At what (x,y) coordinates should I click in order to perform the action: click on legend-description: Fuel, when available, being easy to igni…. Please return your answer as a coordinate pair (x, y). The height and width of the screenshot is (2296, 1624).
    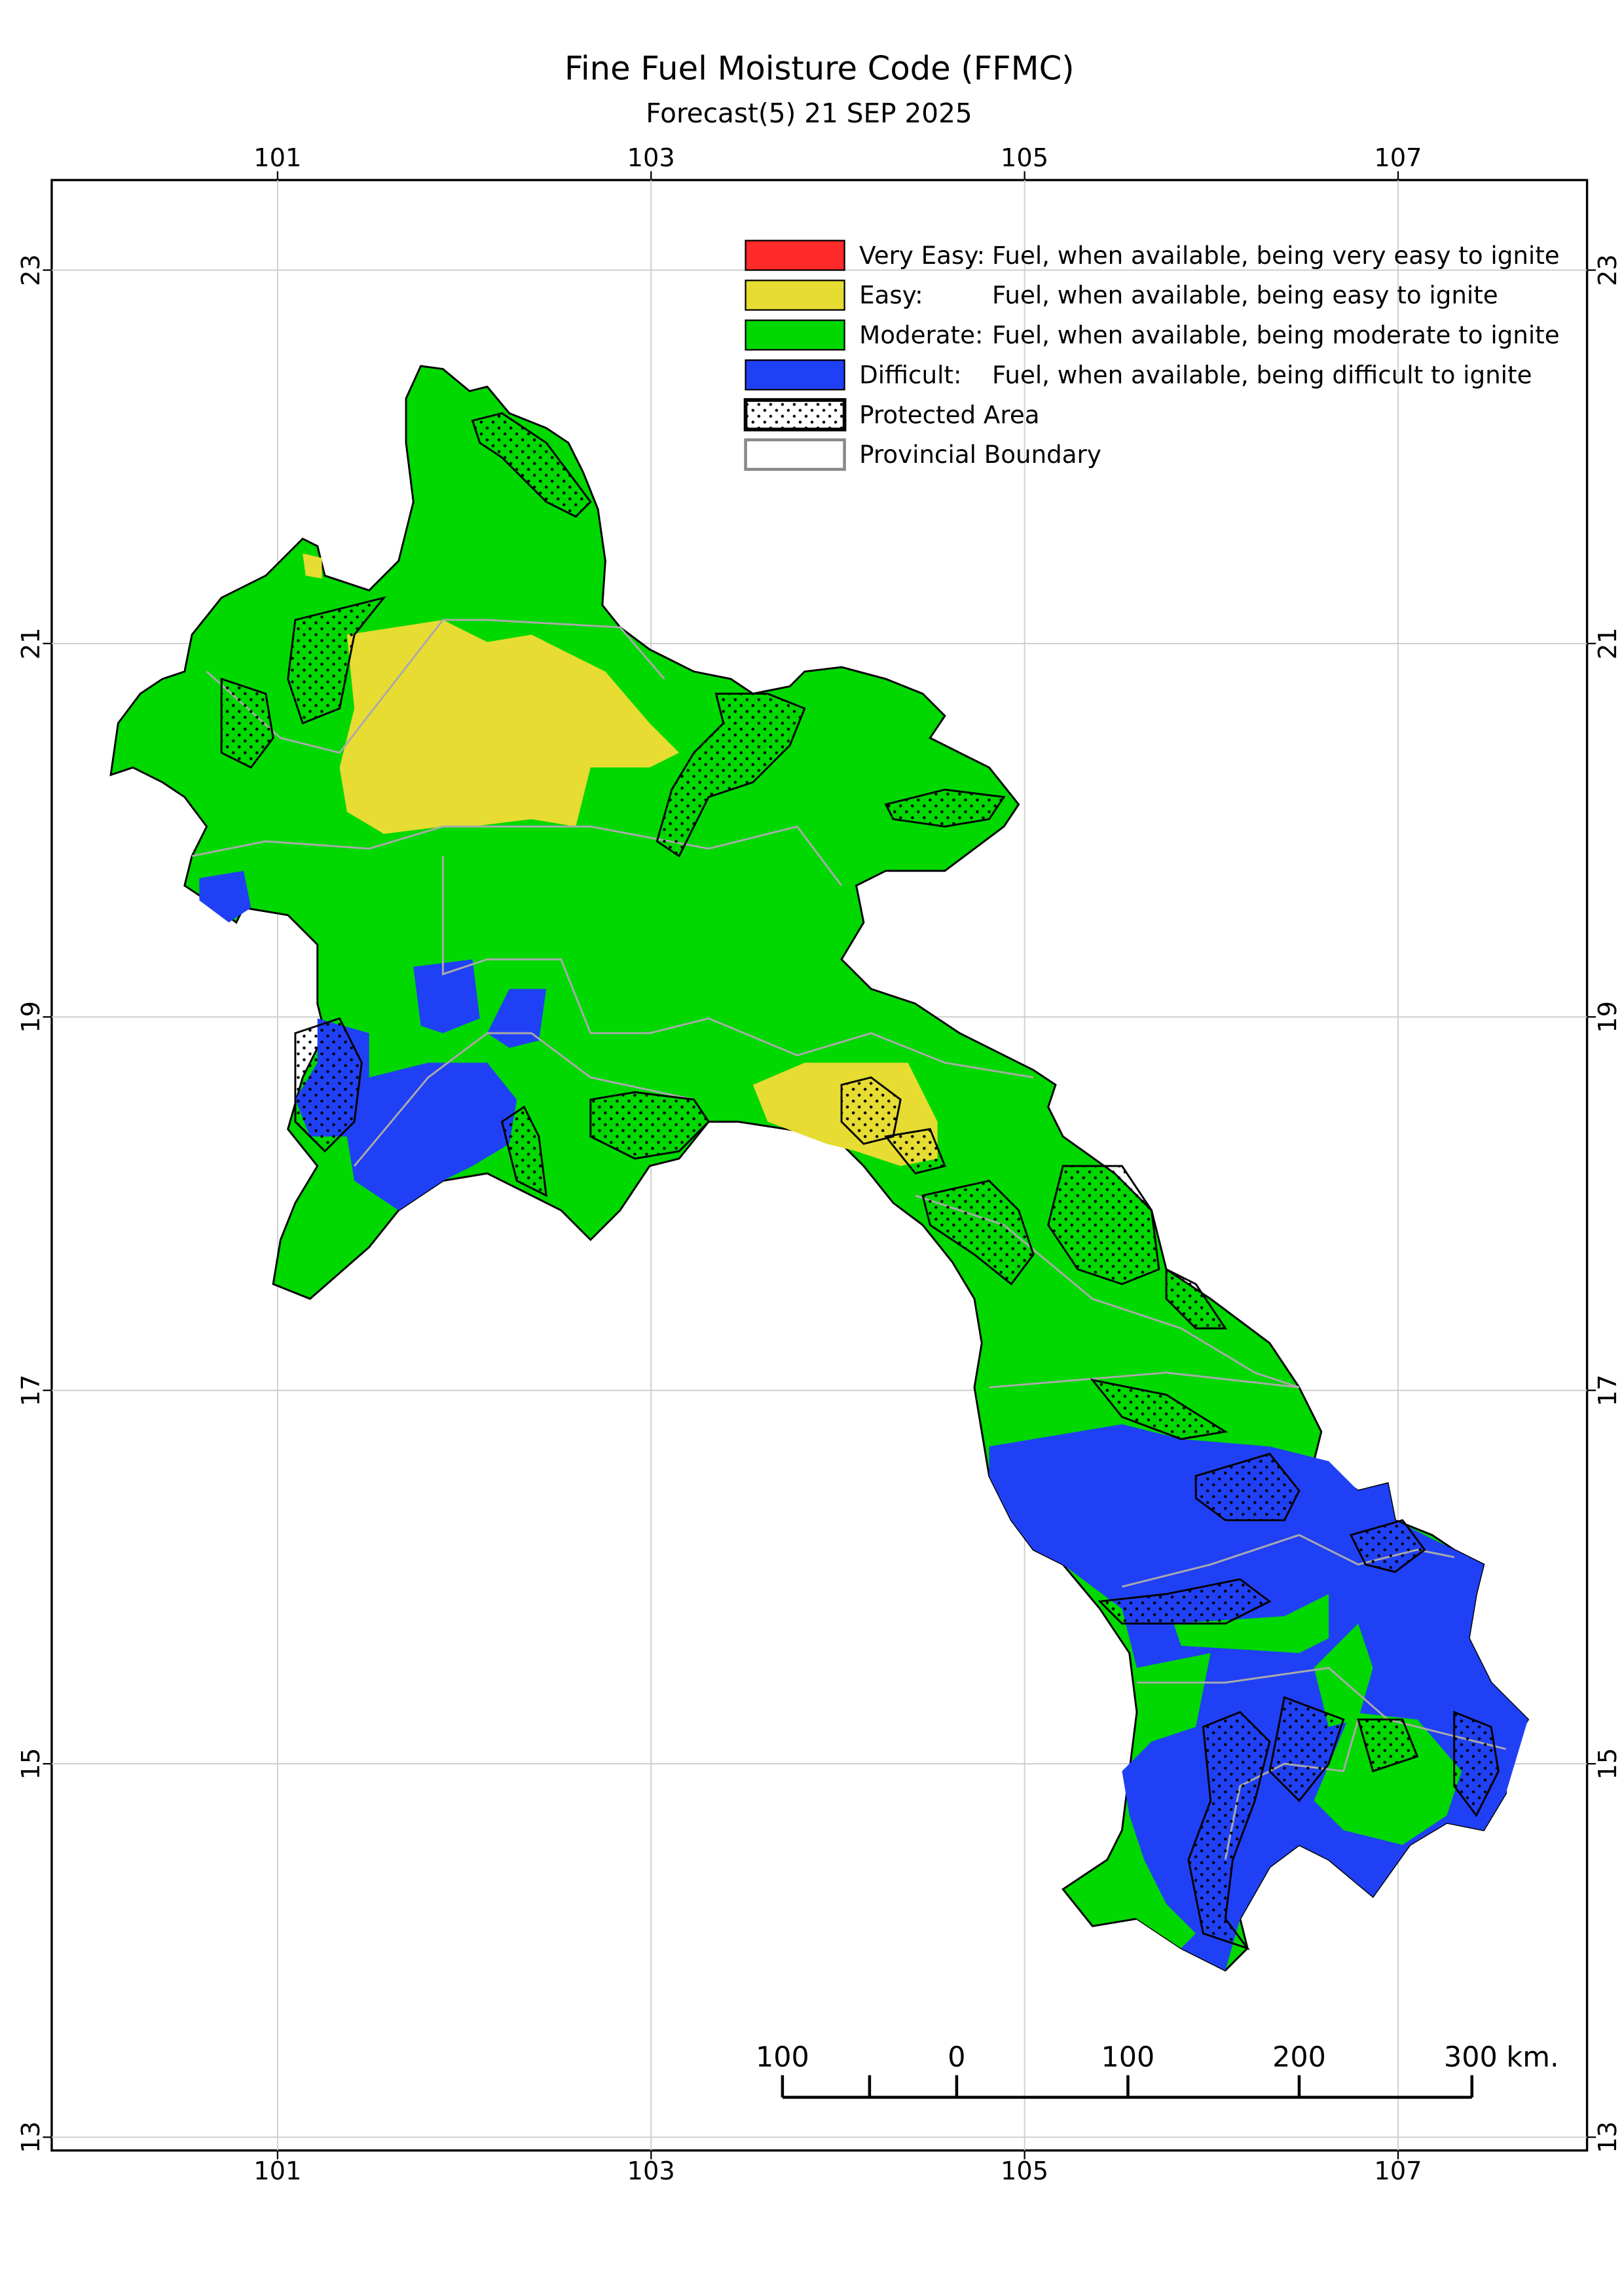
    Looking at the image, I should click on (1245, 295).